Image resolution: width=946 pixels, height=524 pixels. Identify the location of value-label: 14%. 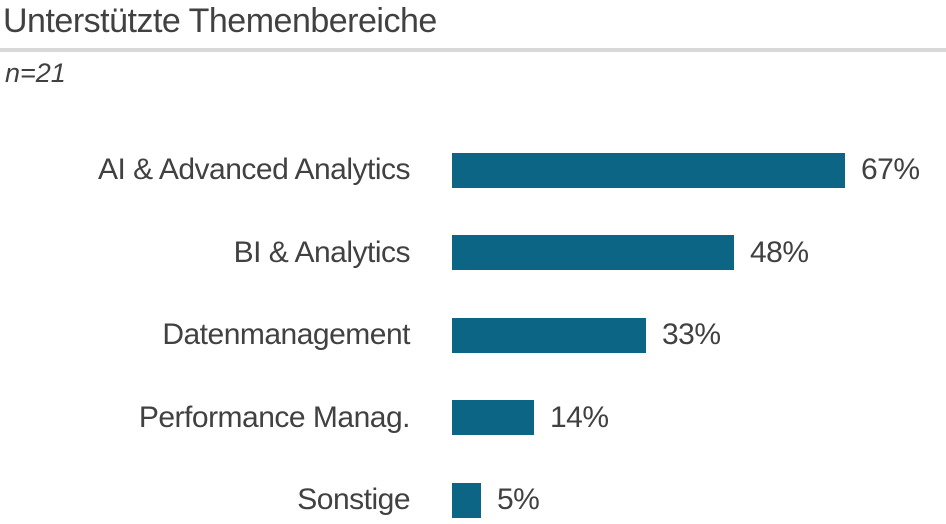
(579, 417).